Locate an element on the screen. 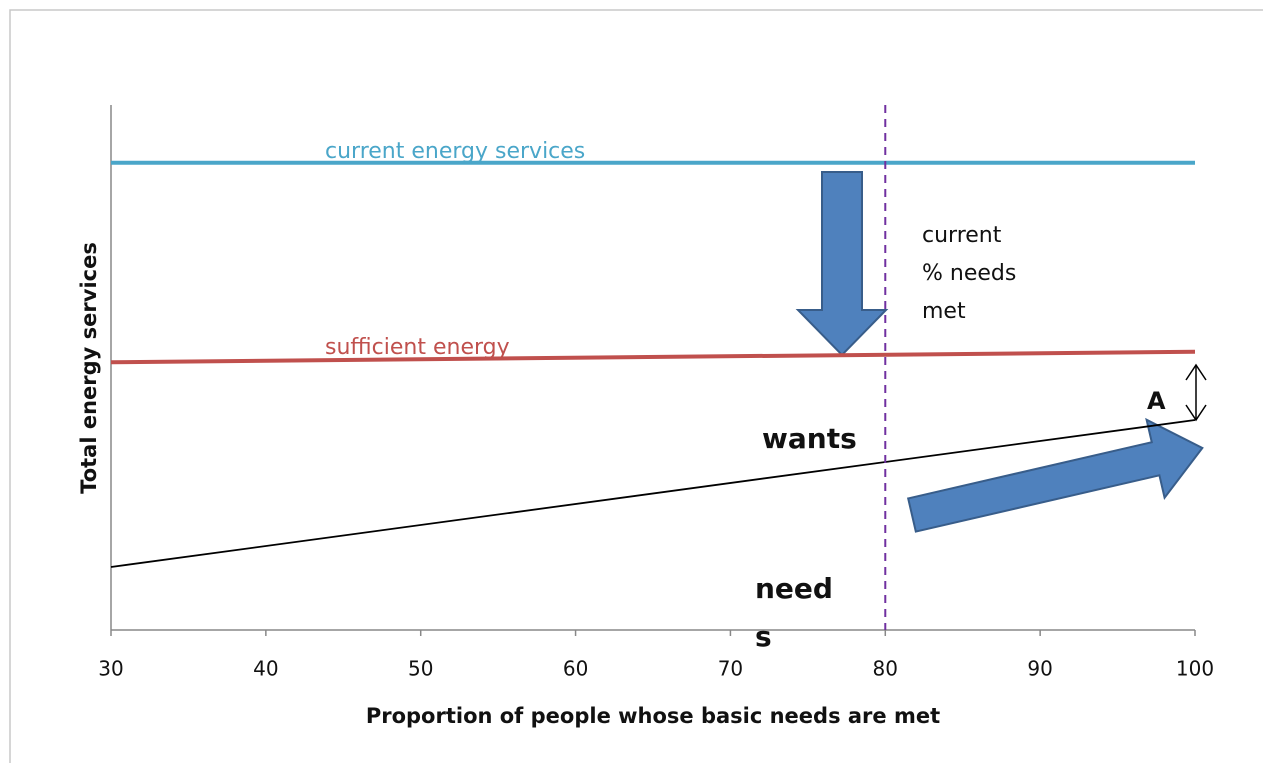 This screenshot has width=1263, height=763. annotation: current is located at coordinates (962, 235).